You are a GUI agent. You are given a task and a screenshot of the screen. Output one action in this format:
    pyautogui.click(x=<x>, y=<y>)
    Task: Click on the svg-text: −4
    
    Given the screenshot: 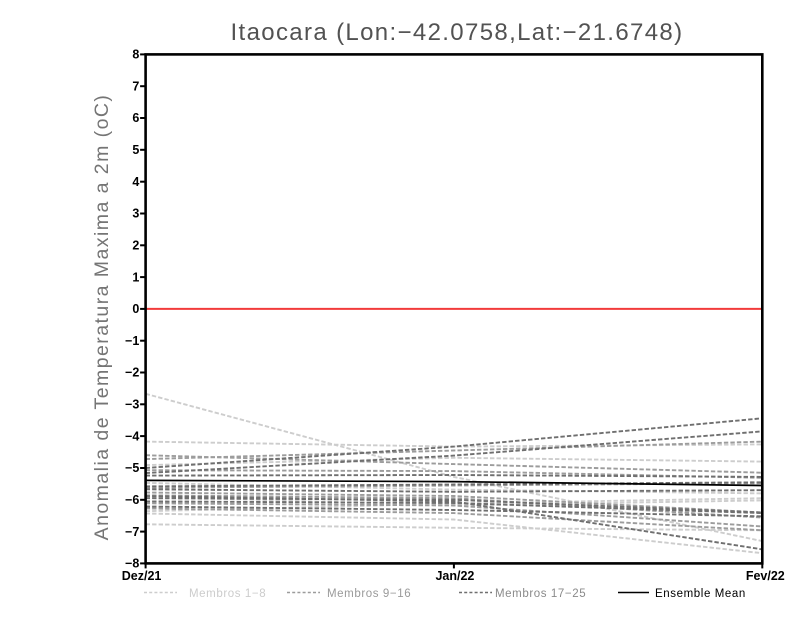 What is the action you would take?
    pyautogui.click(x=132, y=436)
    